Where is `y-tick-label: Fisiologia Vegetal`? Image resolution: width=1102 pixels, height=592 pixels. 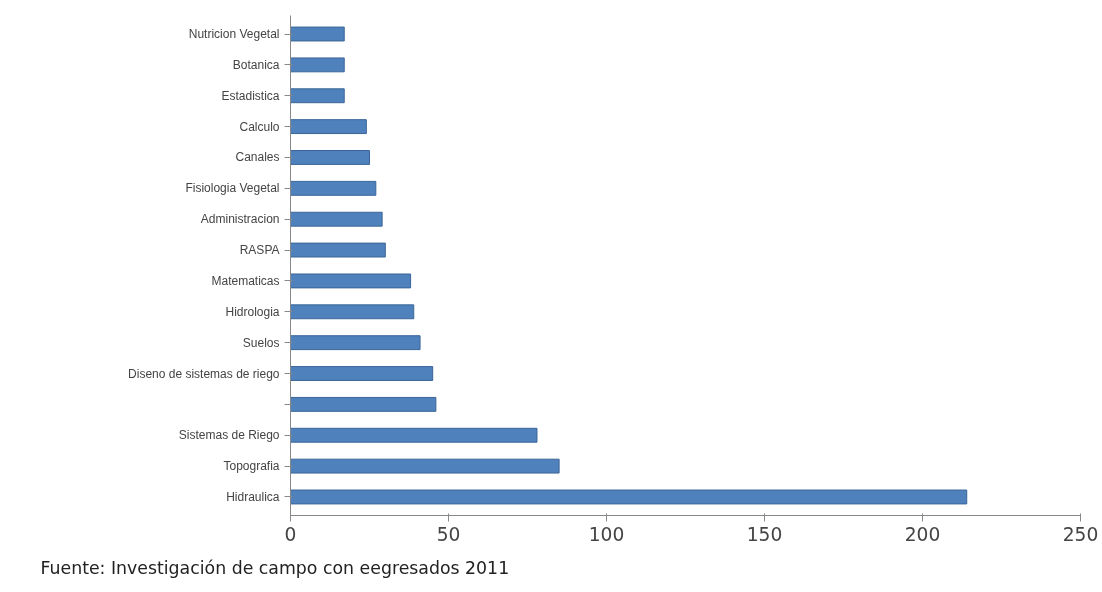
y-tick-label: Fisiologia Vegetal is located at coordinates (232, 188).